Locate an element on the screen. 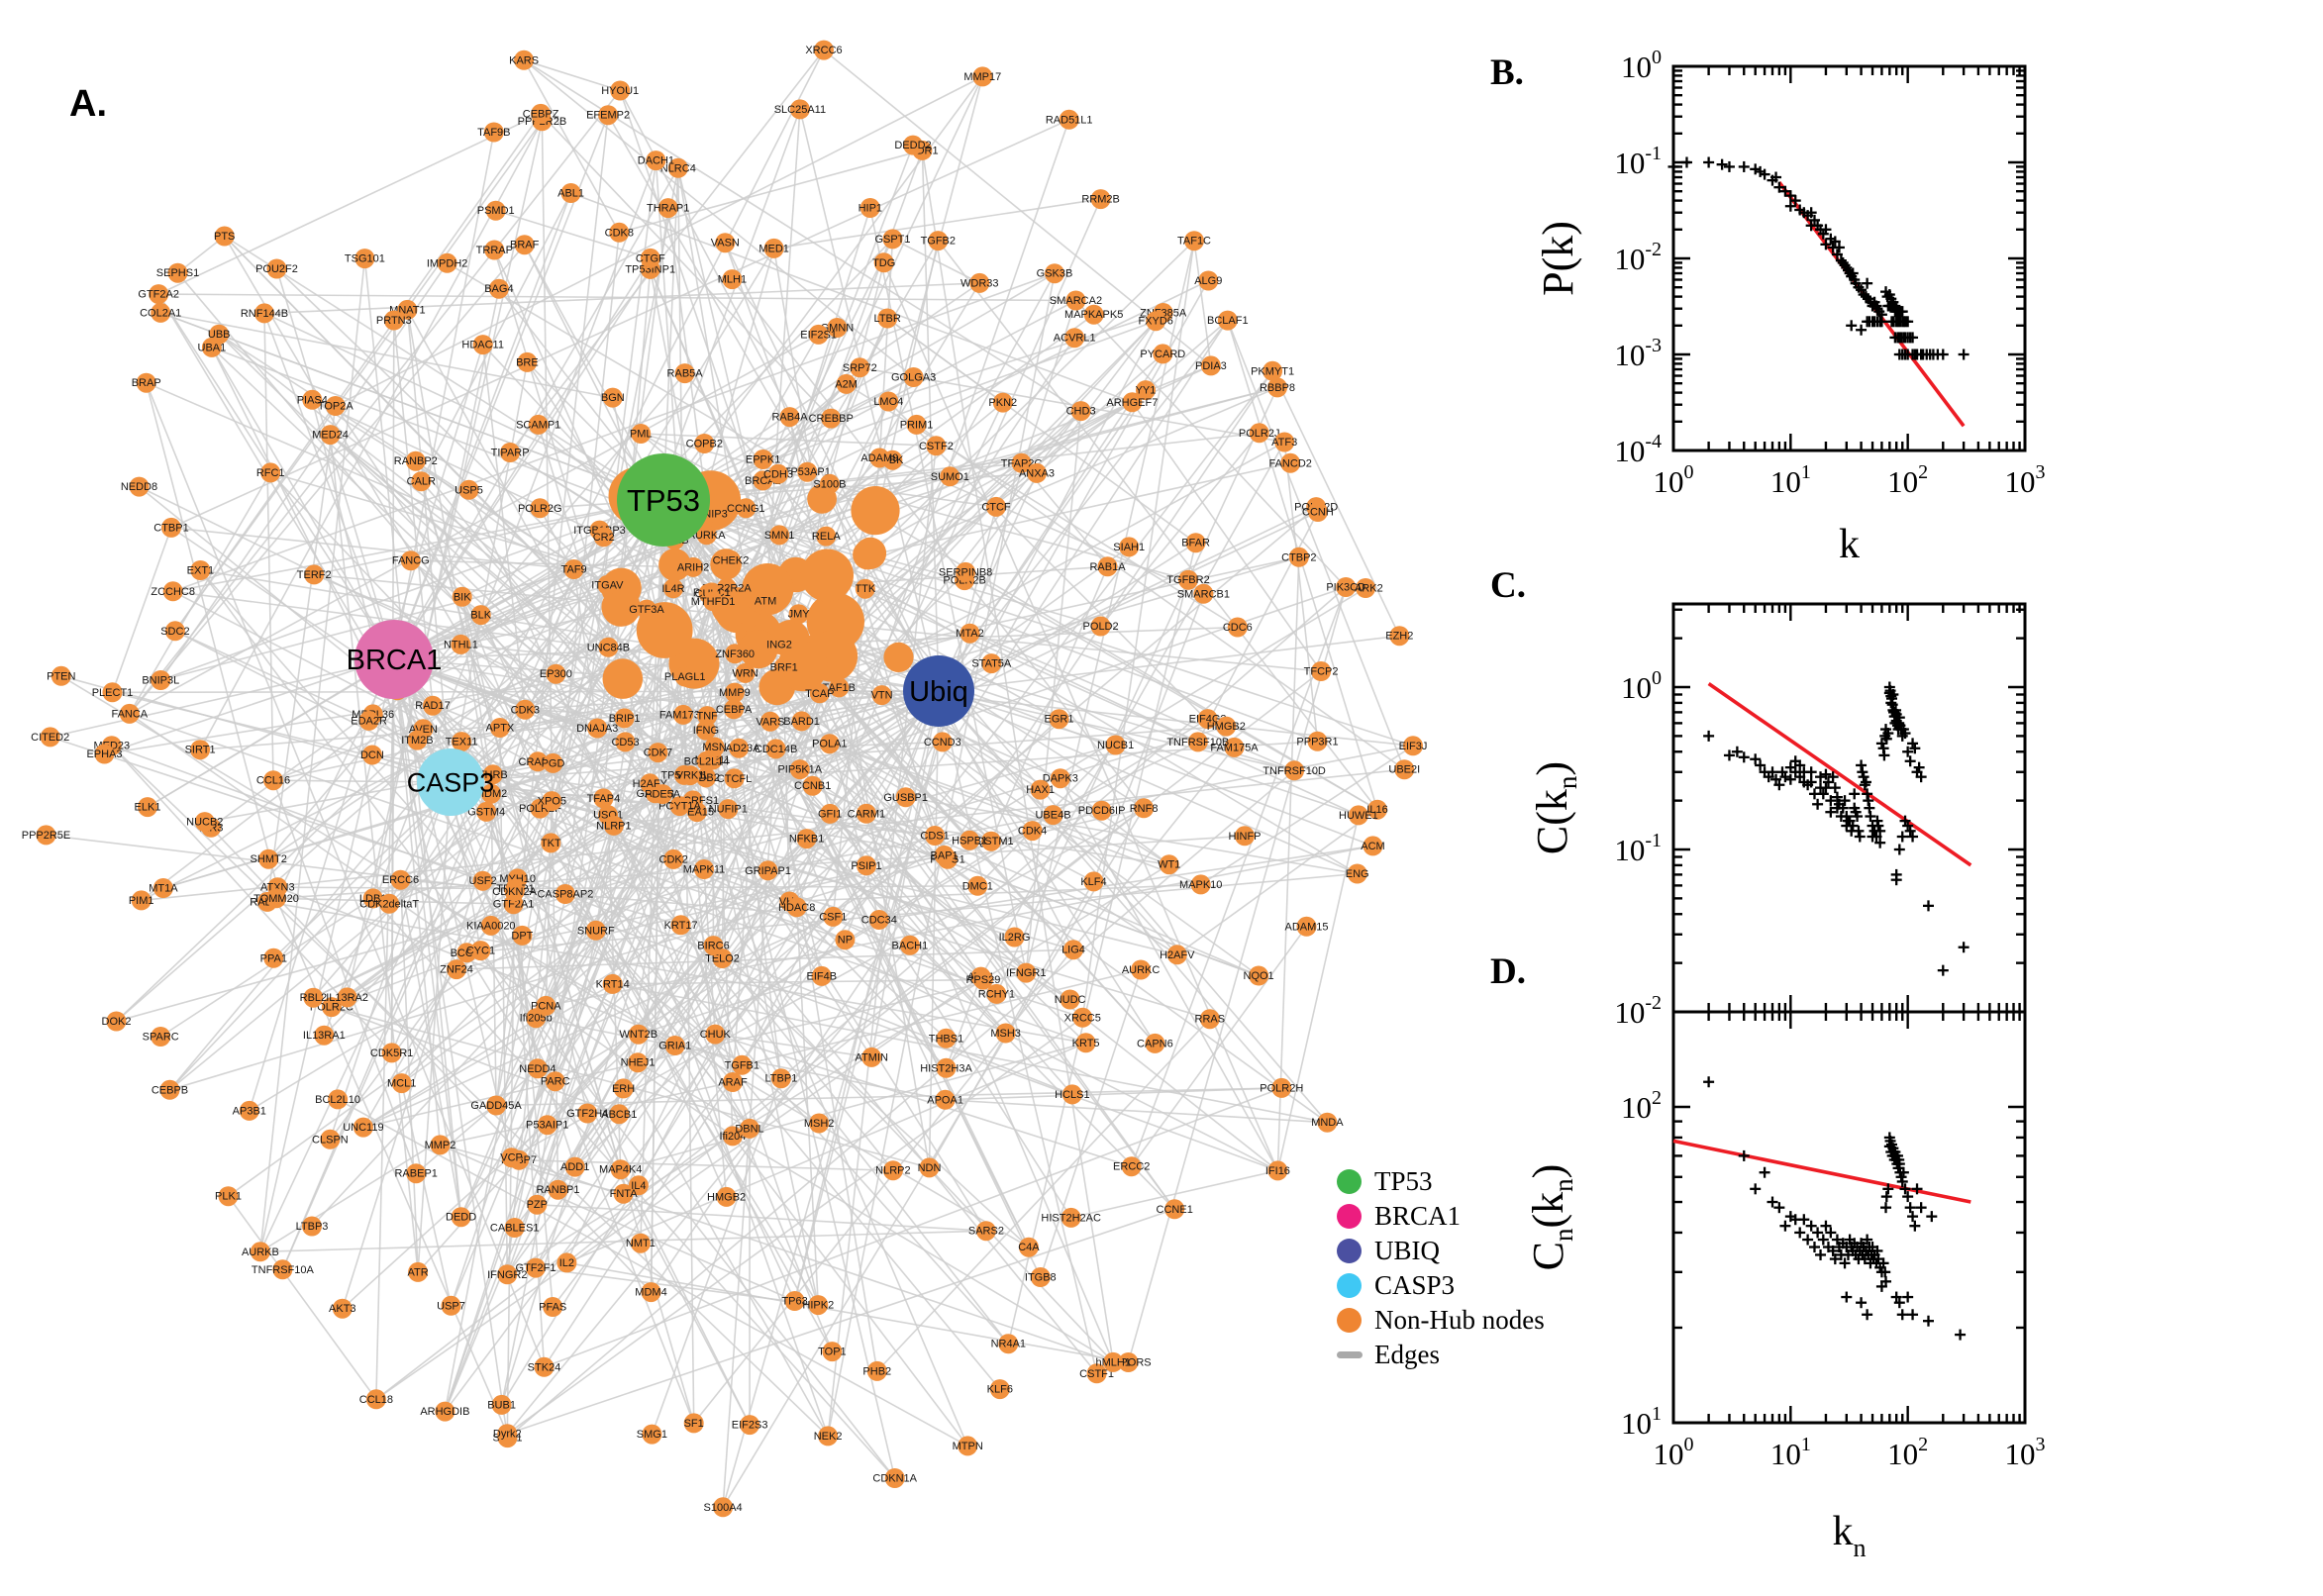  network-node: CABLES1 is located at coordinates (515, 1228).